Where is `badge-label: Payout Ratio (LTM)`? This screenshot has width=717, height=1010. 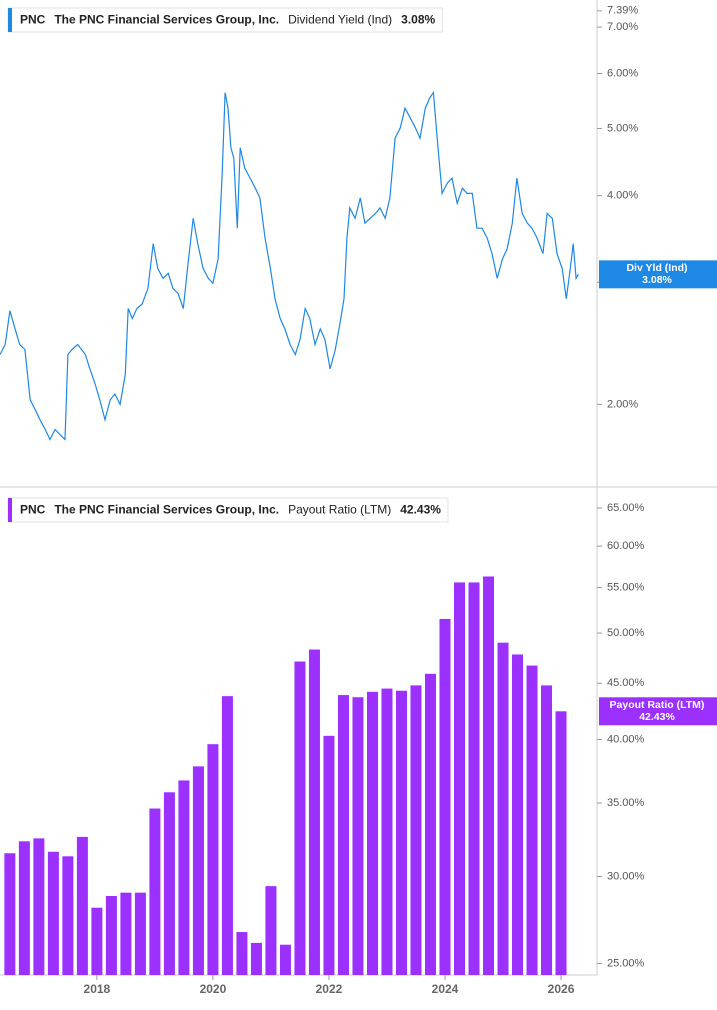
badge-label: Payout Ratio (LTM) is located at coordinates (657, 705).